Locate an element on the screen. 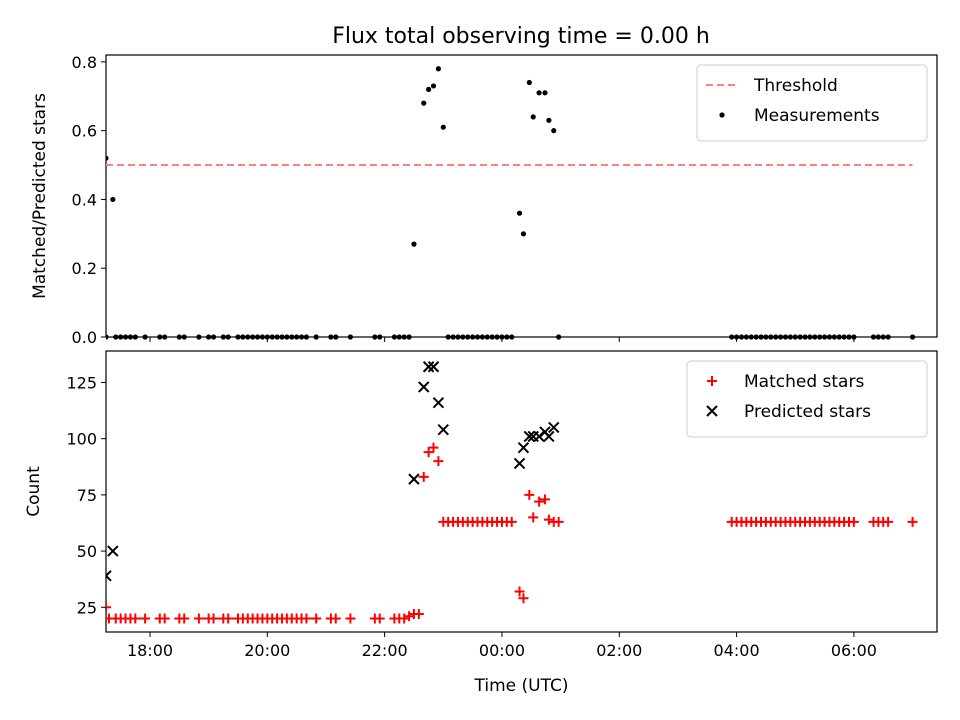  top-ylabel: Matched/Predicted stars is located at coordinates (40, 196).